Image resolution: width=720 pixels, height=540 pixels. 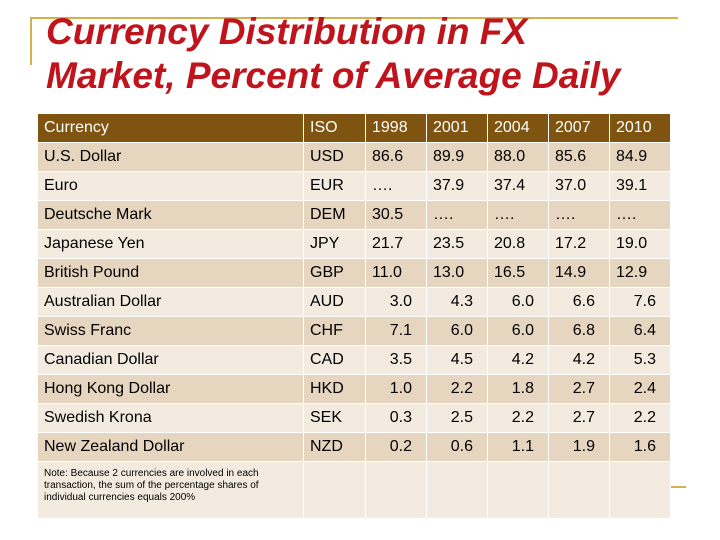 What do you see at coordinates (640, 360) in the screenshot?
I see `value-cell: 5.3` at bounding box center [640, 360].